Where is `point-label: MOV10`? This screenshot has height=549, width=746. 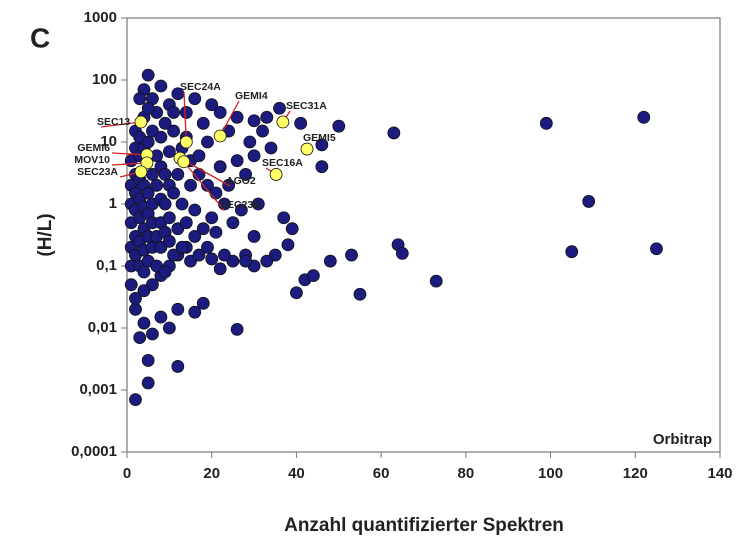 point-label: MOV10 is located at coordinates (92, 160).